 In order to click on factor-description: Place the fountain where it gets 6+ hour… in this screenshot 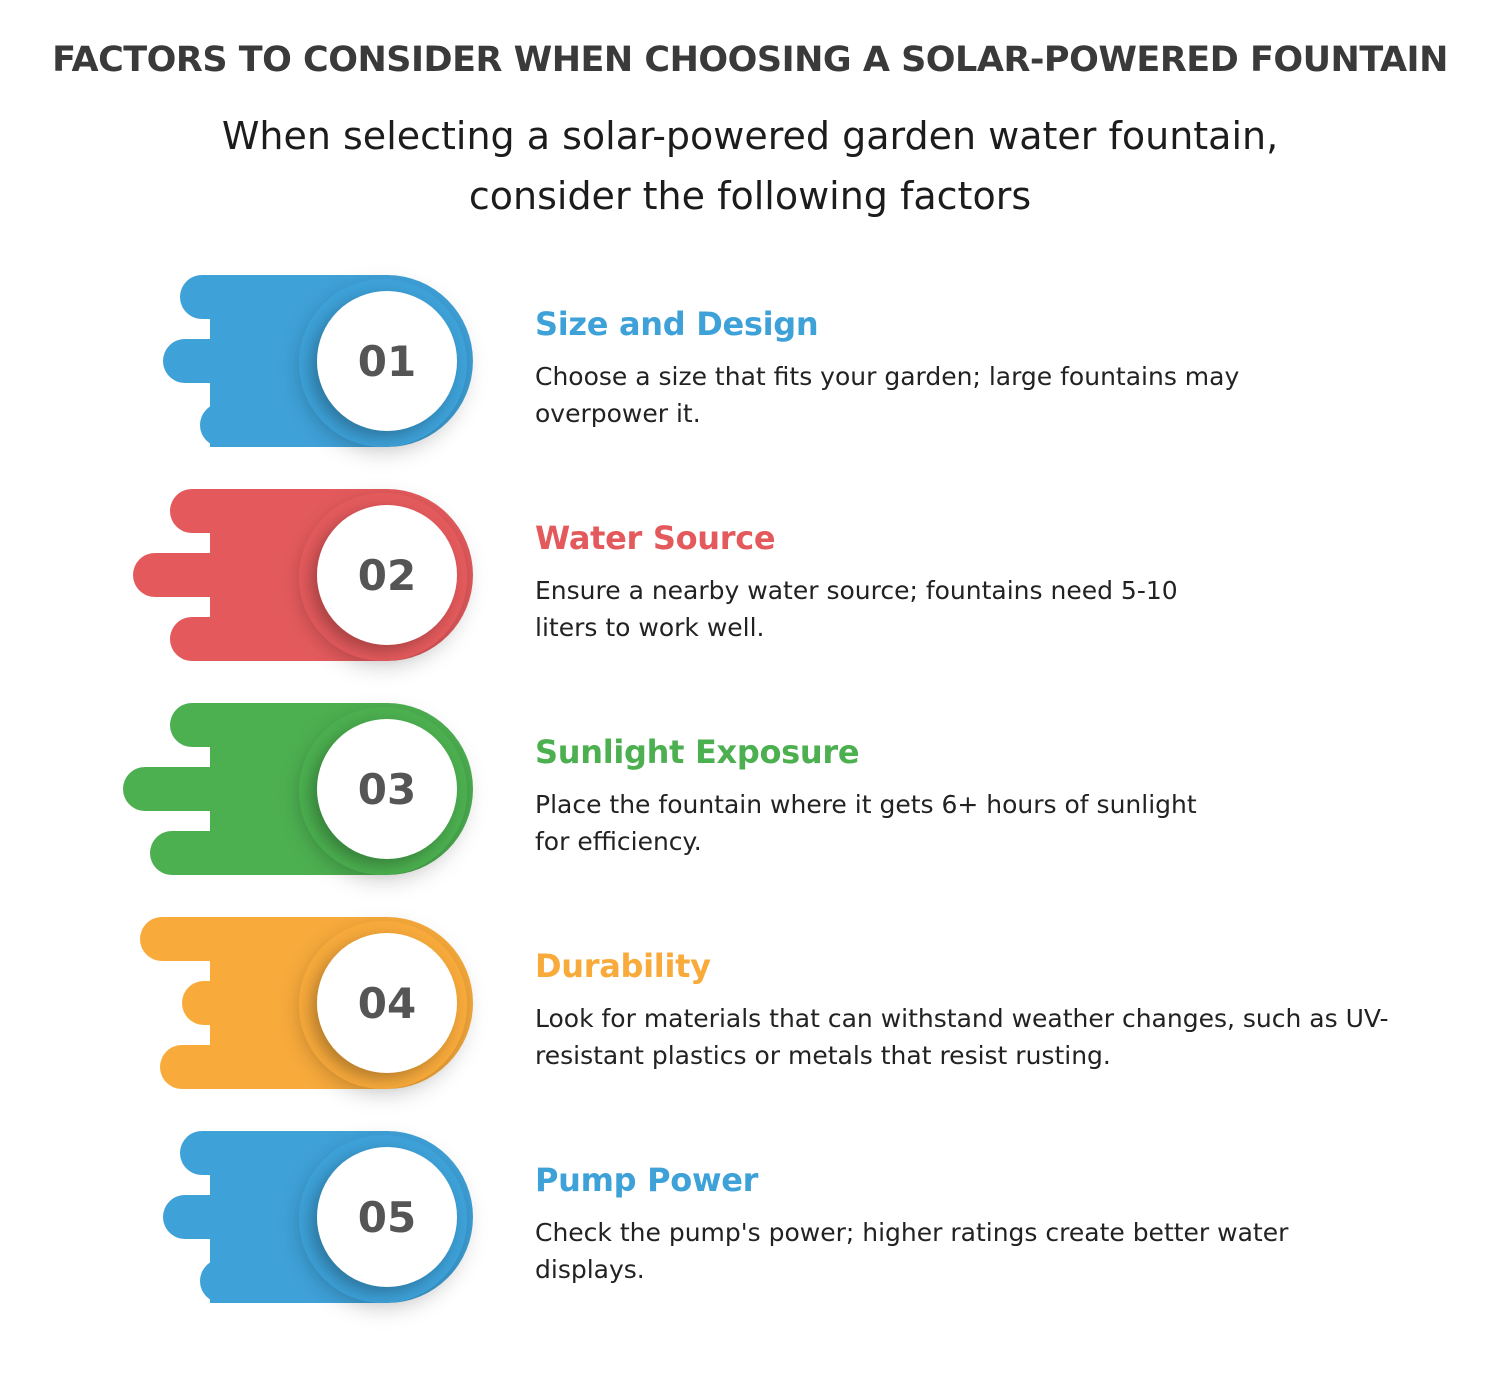, I will do `click(866, 823)`.